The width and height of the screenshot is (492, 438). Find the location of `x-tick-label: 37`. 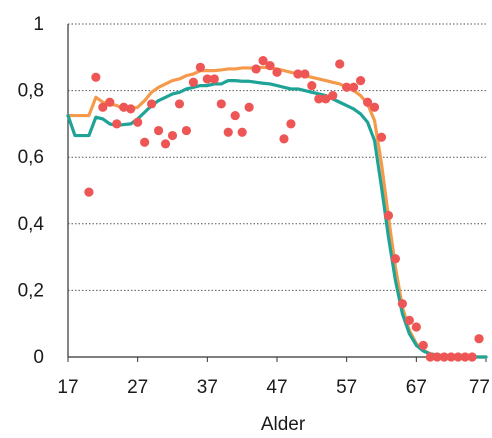

x-tick-label: 37 is located at coordinates (207, 387).